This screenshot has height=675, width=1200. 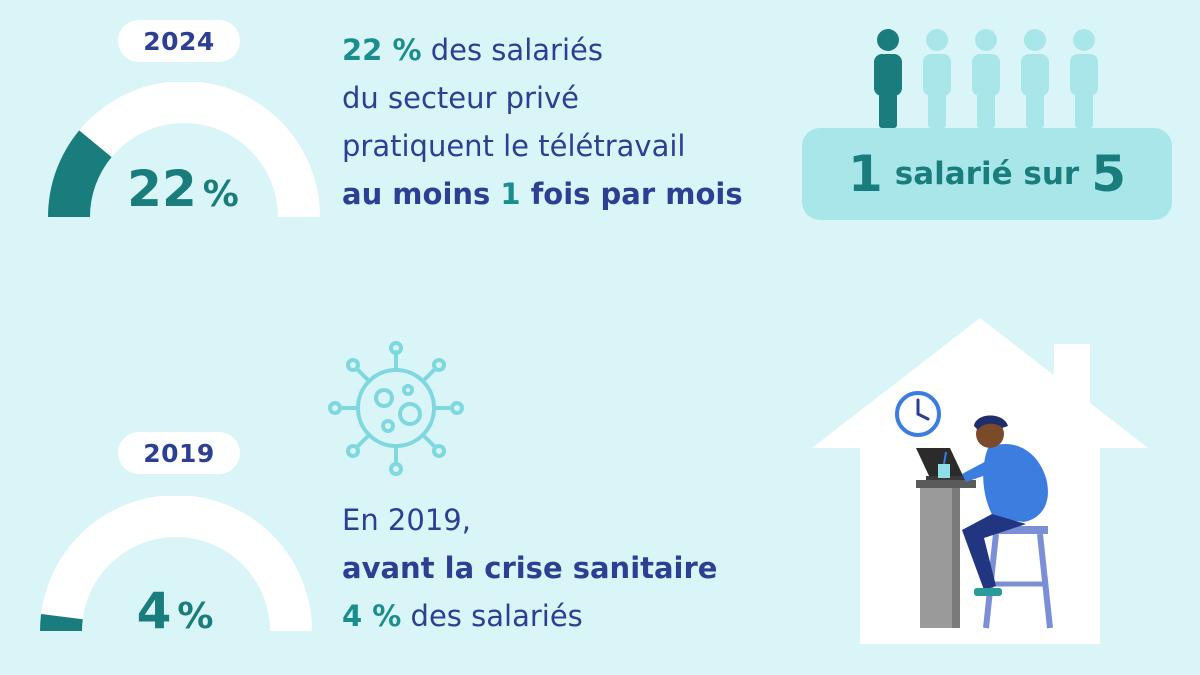 What do you see at coordinates (382, 50) in the screenshot?
I see `stat-highlight: 22 %` at bounding box center [382, 50].